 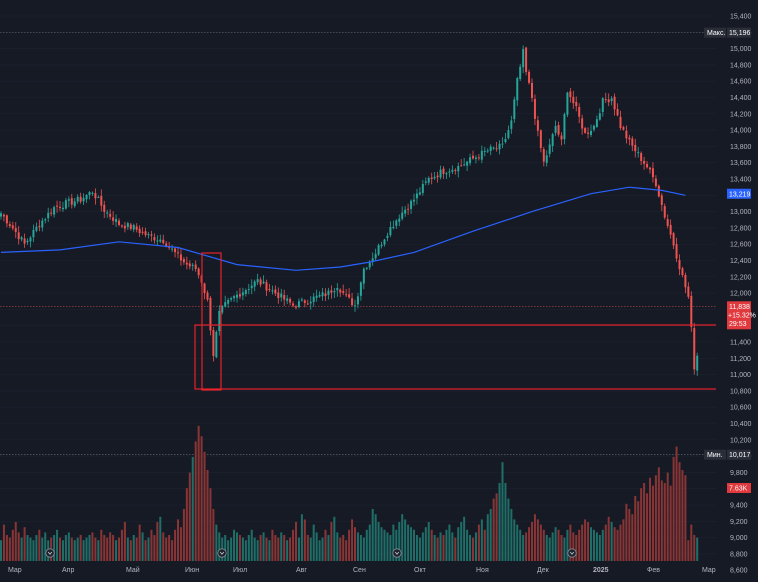 I want to click on annotation-box-june, so click(x=211, y=321).